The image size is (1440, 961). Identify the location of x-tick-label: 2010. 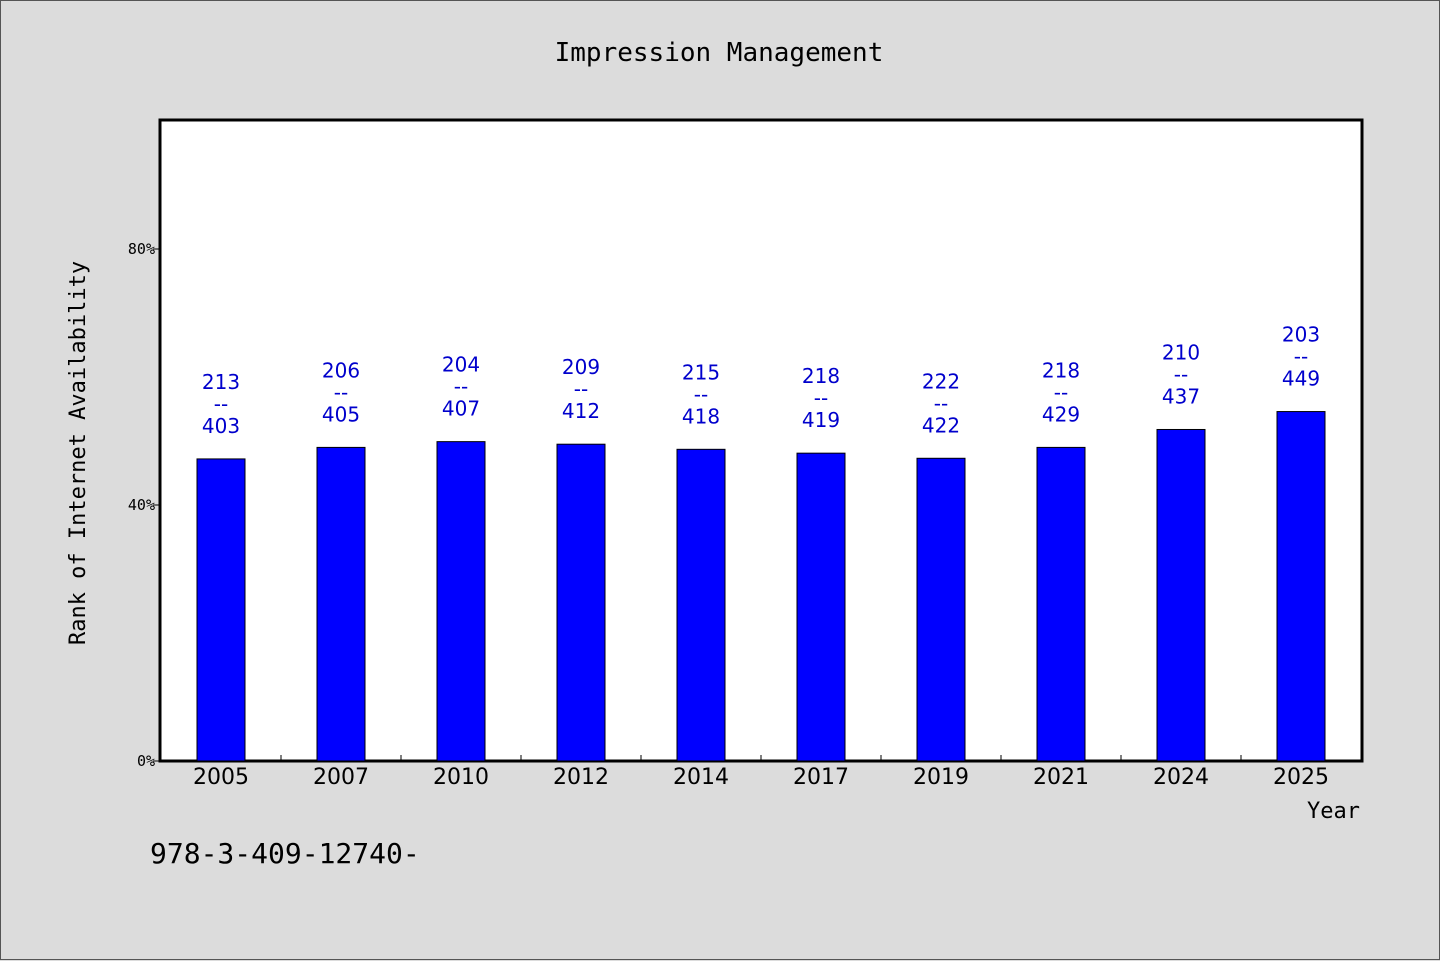
(461, 777).